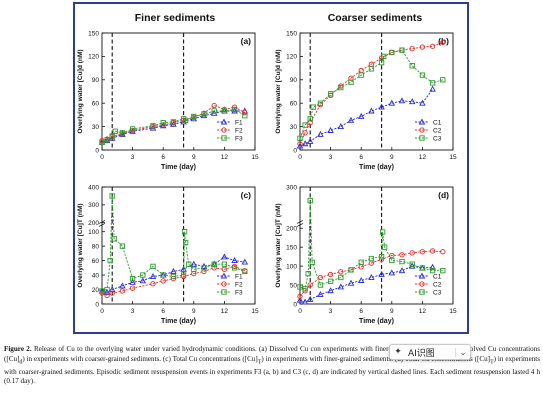 Image resolution: width=543 pixels, height=402 pixels. I want to click on y-tick-label: 400, so click(93, 187).